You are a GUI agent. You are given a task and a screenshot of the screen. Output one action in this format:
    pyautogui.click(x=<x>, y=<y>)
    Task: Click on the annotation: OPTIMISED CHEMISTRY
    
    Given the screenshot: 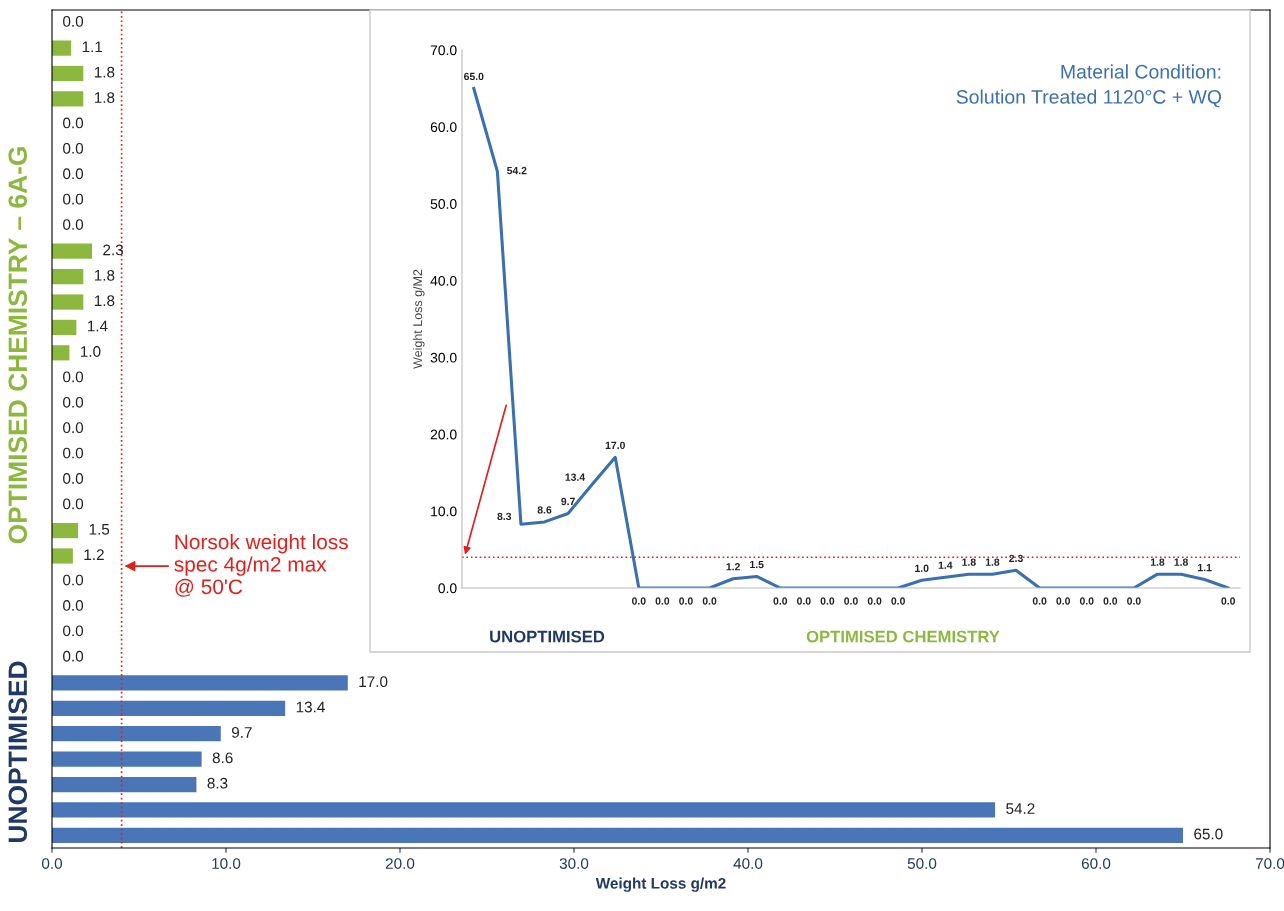 What is the action you would take?
    pyautogui.click(x=903, y=636)
    